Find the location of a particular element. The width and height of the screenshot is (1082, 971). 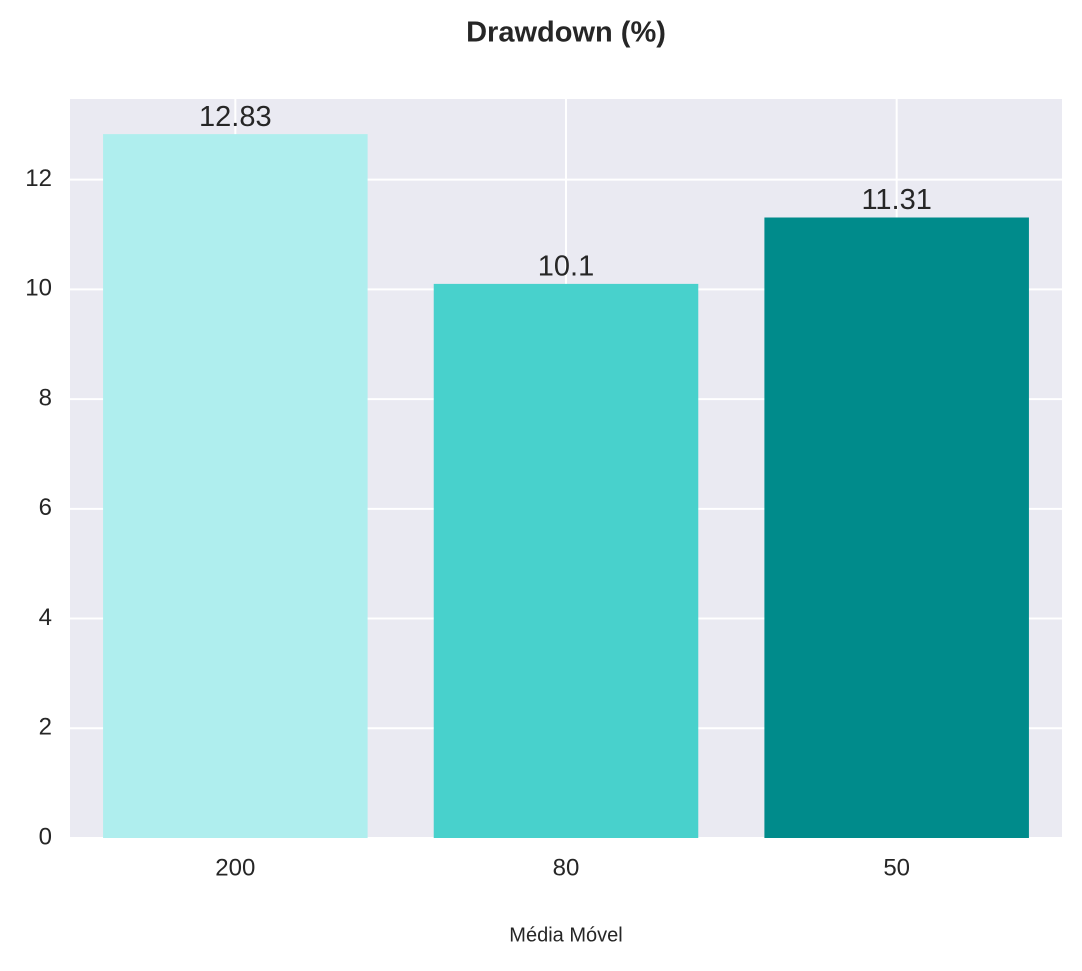

y-tick-label: 8 is located at coordinates (45, 397).